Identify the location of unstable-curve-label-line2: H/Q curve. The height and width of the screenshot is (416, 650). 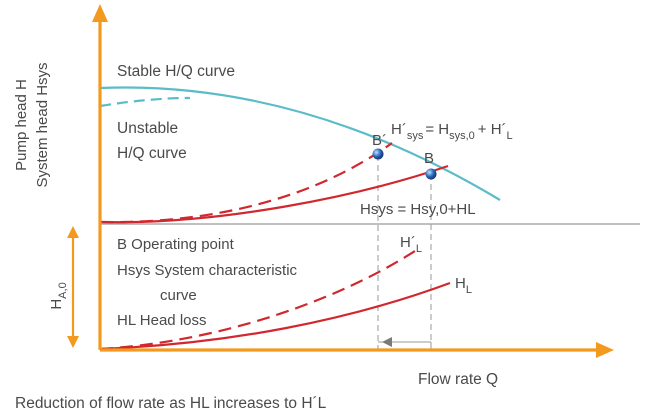
(152, 153).